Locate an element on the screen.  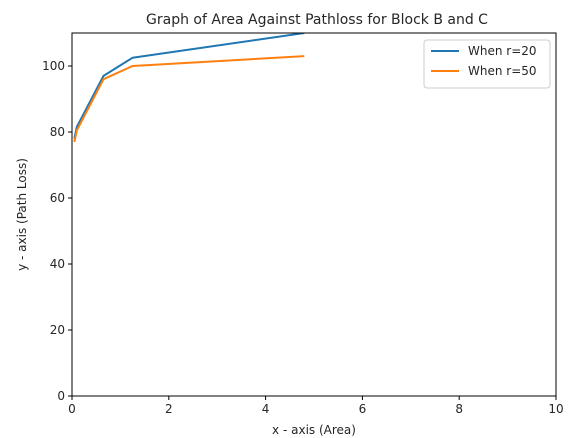
y-tick-label: 40 is located at coordinates (57, 264).